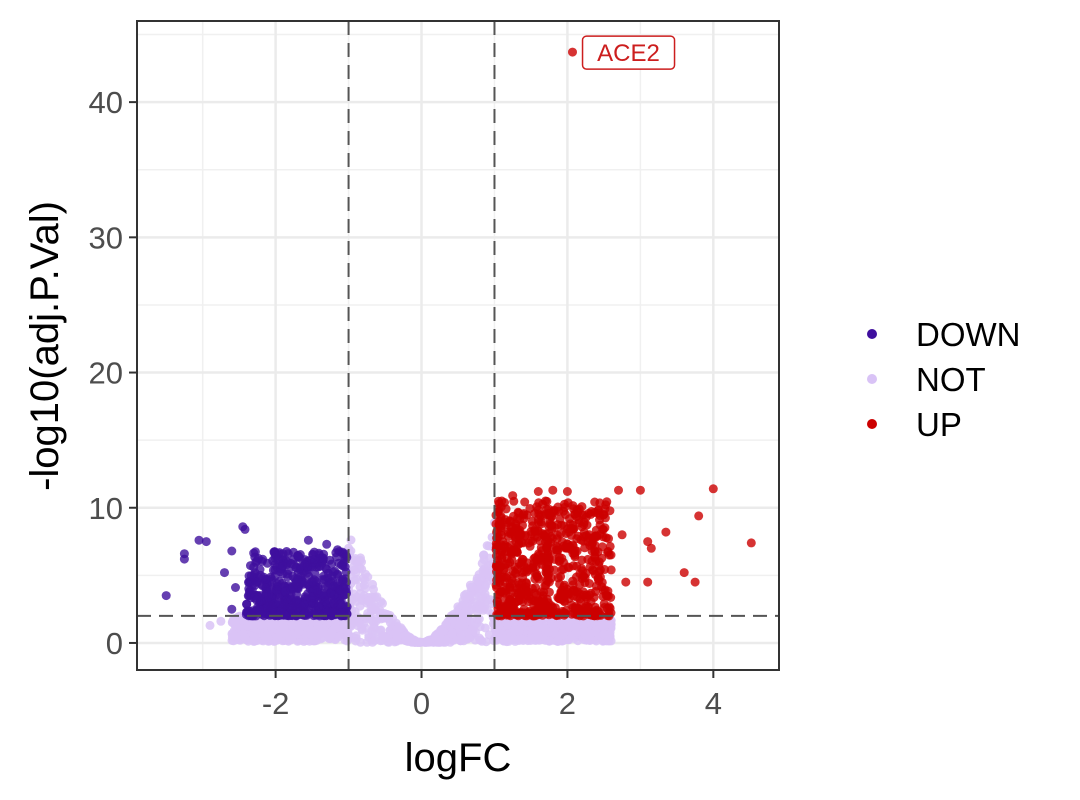  I want to click on x-tick-label: -2, so click(276, 703).